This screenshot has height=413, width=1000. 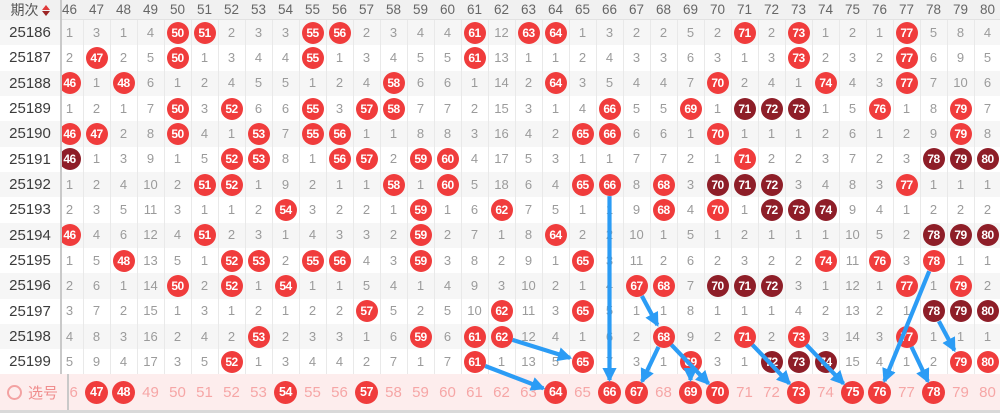 What do you see at coordinates (501, 184) in the screenshot?
I see `miss-count: 18` at bounding box center [501, 184].